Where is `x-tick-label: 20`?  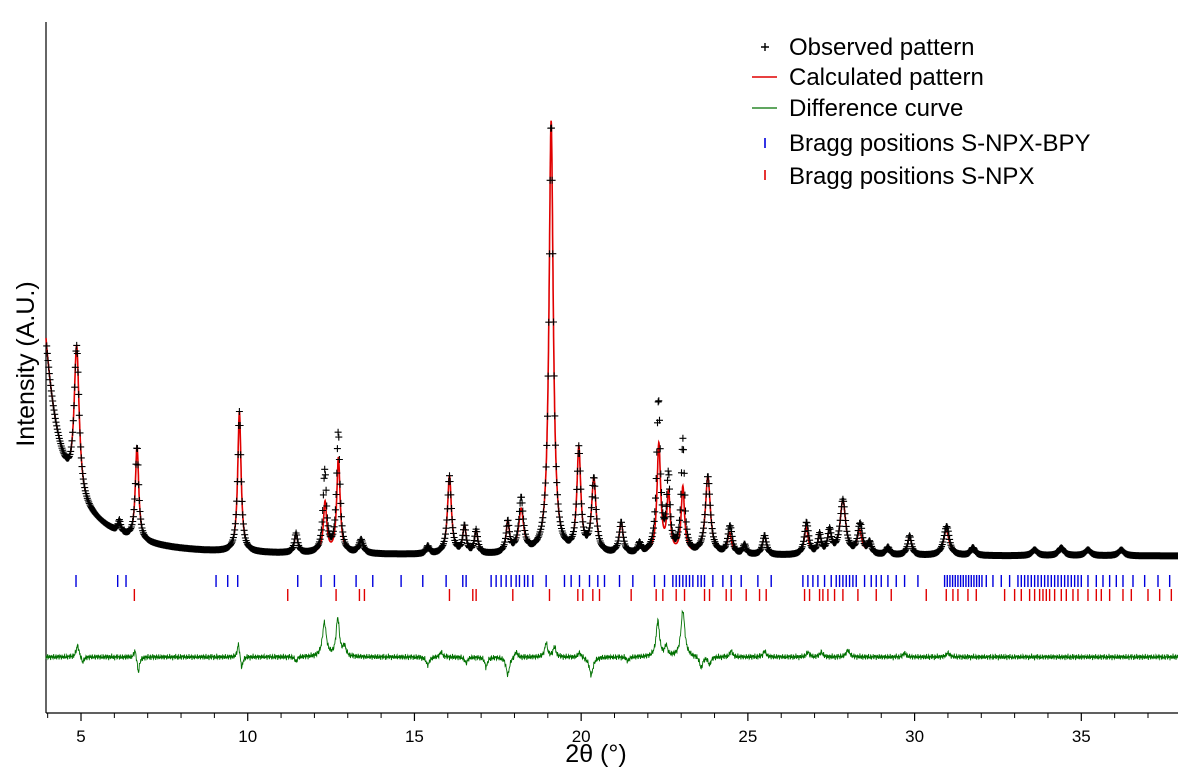 x-tick-label: 20 is located at coordinates (581, 736).